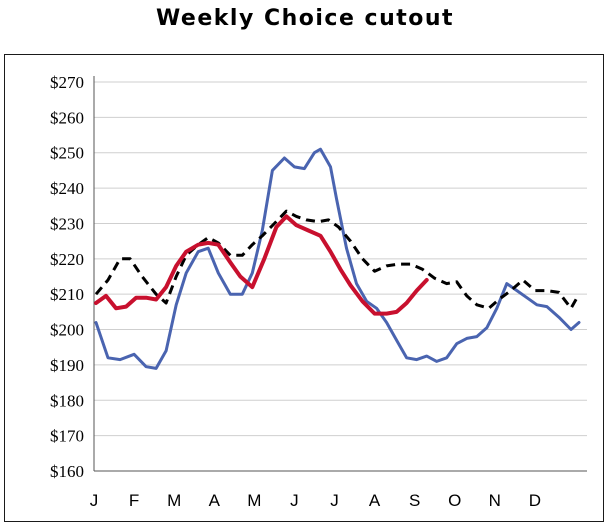  I want to click on y-tick-label: $250, so click(67, 153).